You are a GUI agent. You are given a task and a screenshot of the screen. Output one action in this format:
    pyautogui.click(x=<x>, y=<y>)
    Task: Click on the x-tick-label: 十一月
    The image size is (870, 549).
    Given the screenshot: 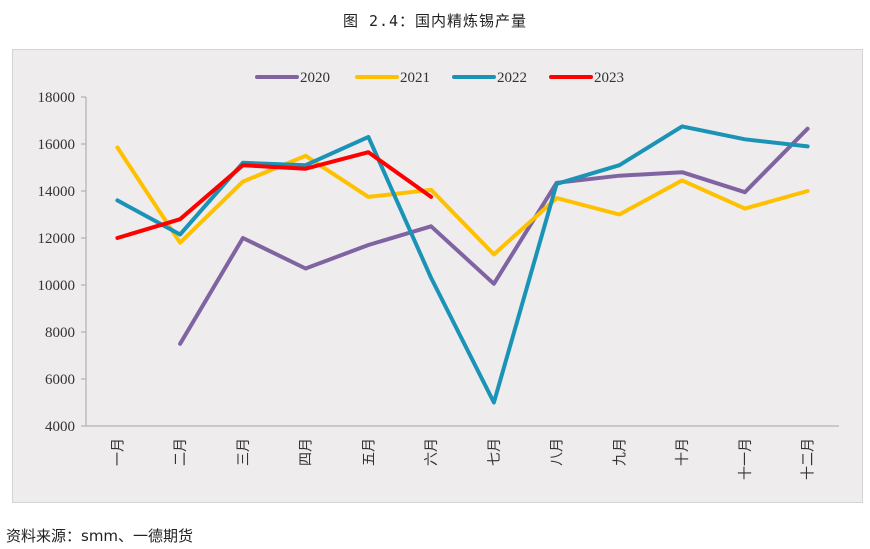 What is the action you would take?
    pyautogui.click(x=746, y=459)
    